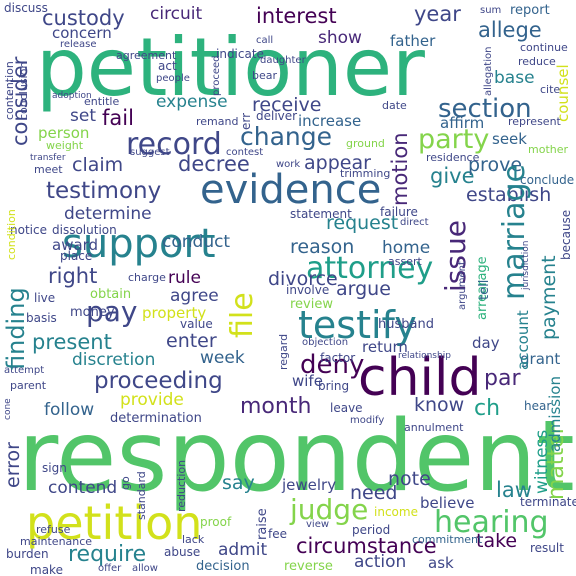 This screenshot has height=576, width=576. I want to click on word-report: report, so click(530, 10).